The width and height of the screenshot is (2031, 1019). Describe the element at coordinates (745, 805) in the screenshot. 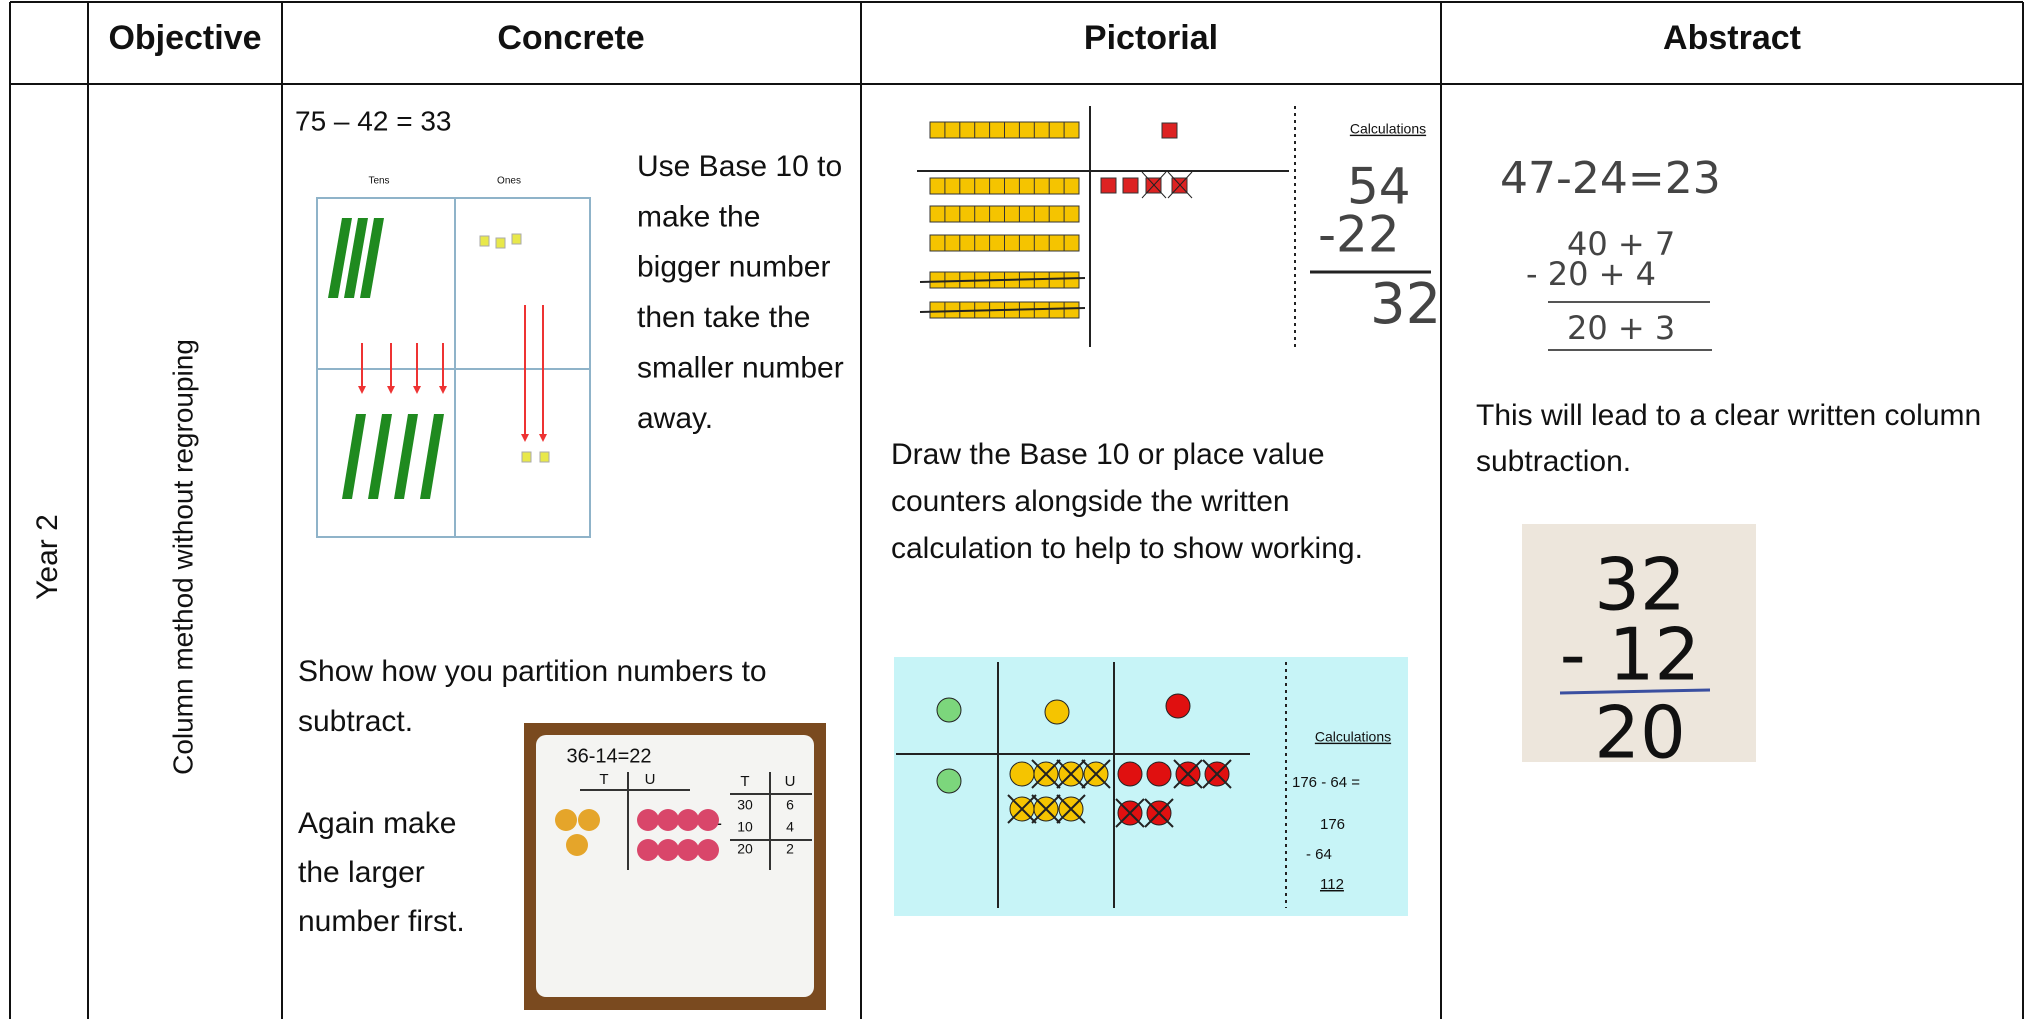

I see `board-text: 30` at that location.